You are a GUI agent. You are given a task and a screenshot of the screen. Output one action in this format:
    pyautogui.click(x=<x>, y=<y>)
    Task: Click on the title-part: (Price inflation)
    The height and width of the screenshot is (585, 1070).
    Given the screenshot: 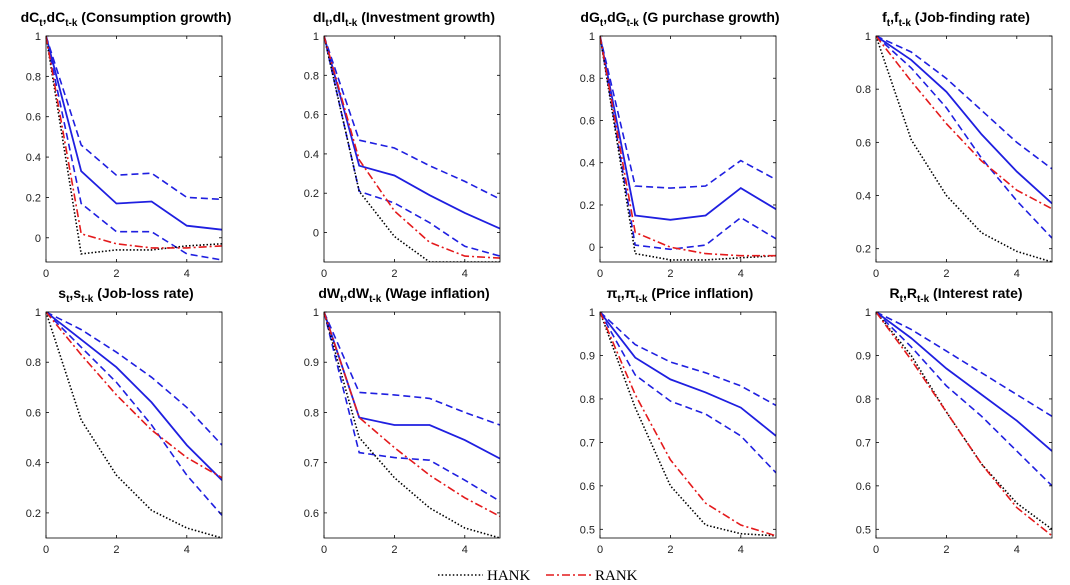 What is the action you would take?
    pyautogui.click(x=701, y=293)
    